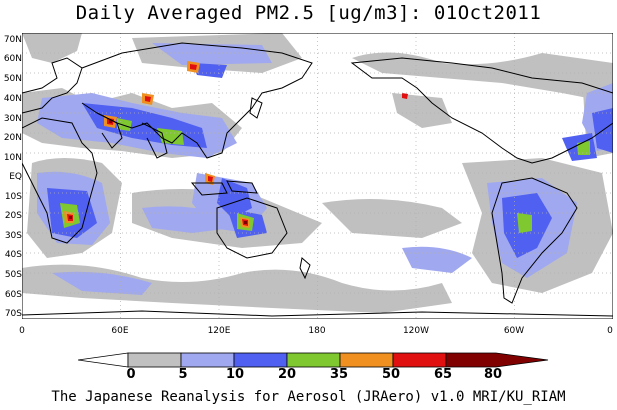 This screenshot has height=410, width=617. What do you see at coordinates (12, 99) in the screenshot?
I see `lat-label-40n: 40N` at bounding box center [12, 99].